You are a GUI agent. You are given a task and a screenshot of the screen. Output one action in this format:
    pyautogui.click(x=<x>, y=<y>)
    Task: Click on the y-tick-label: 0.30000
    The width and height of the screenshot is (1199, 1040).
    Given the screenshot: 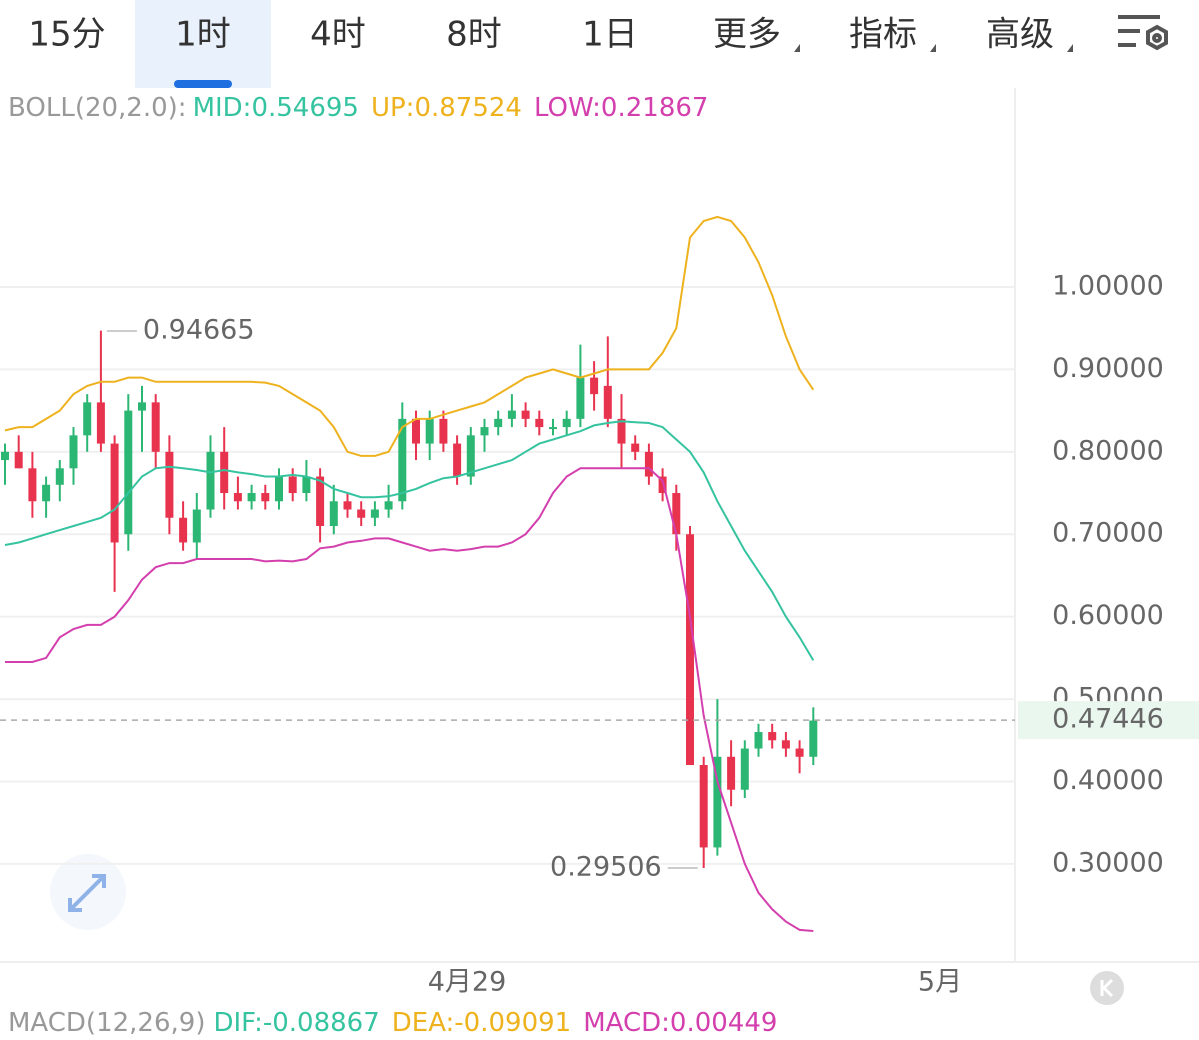 What is the action you would take?
    pyautogui.click(x=1108, y=862)
    